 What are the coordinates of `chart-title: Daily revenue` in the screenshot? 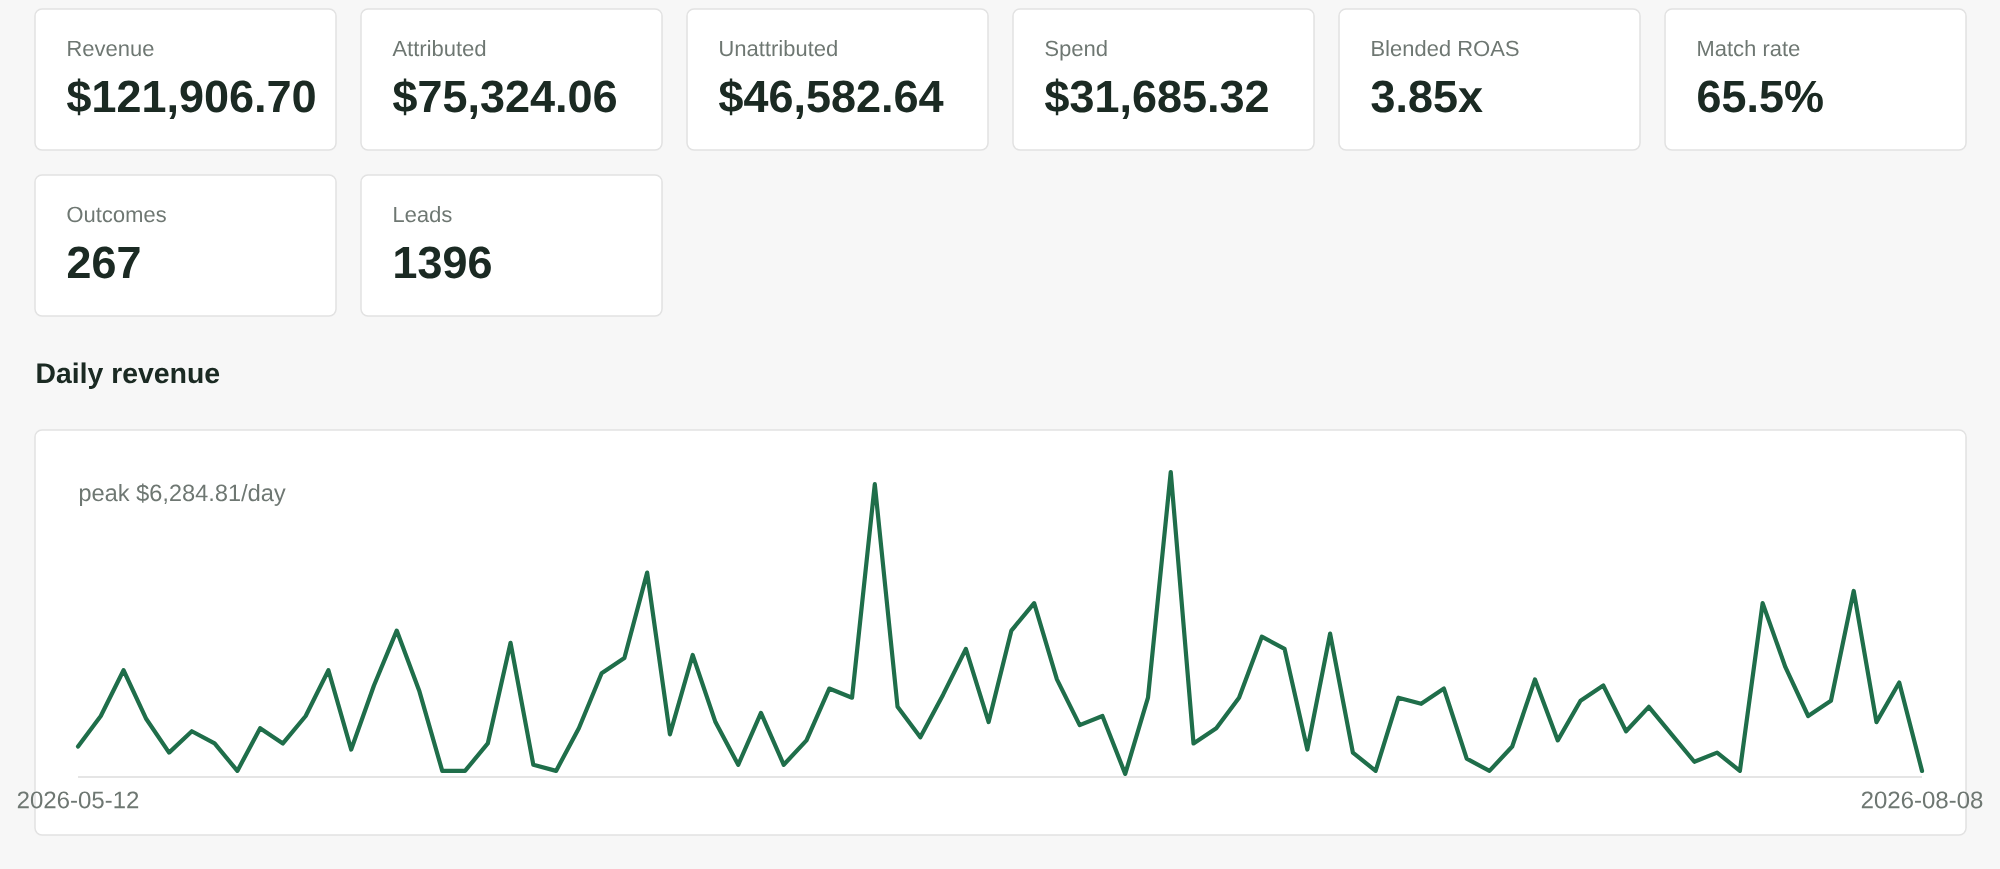 It's located at (128, 375).